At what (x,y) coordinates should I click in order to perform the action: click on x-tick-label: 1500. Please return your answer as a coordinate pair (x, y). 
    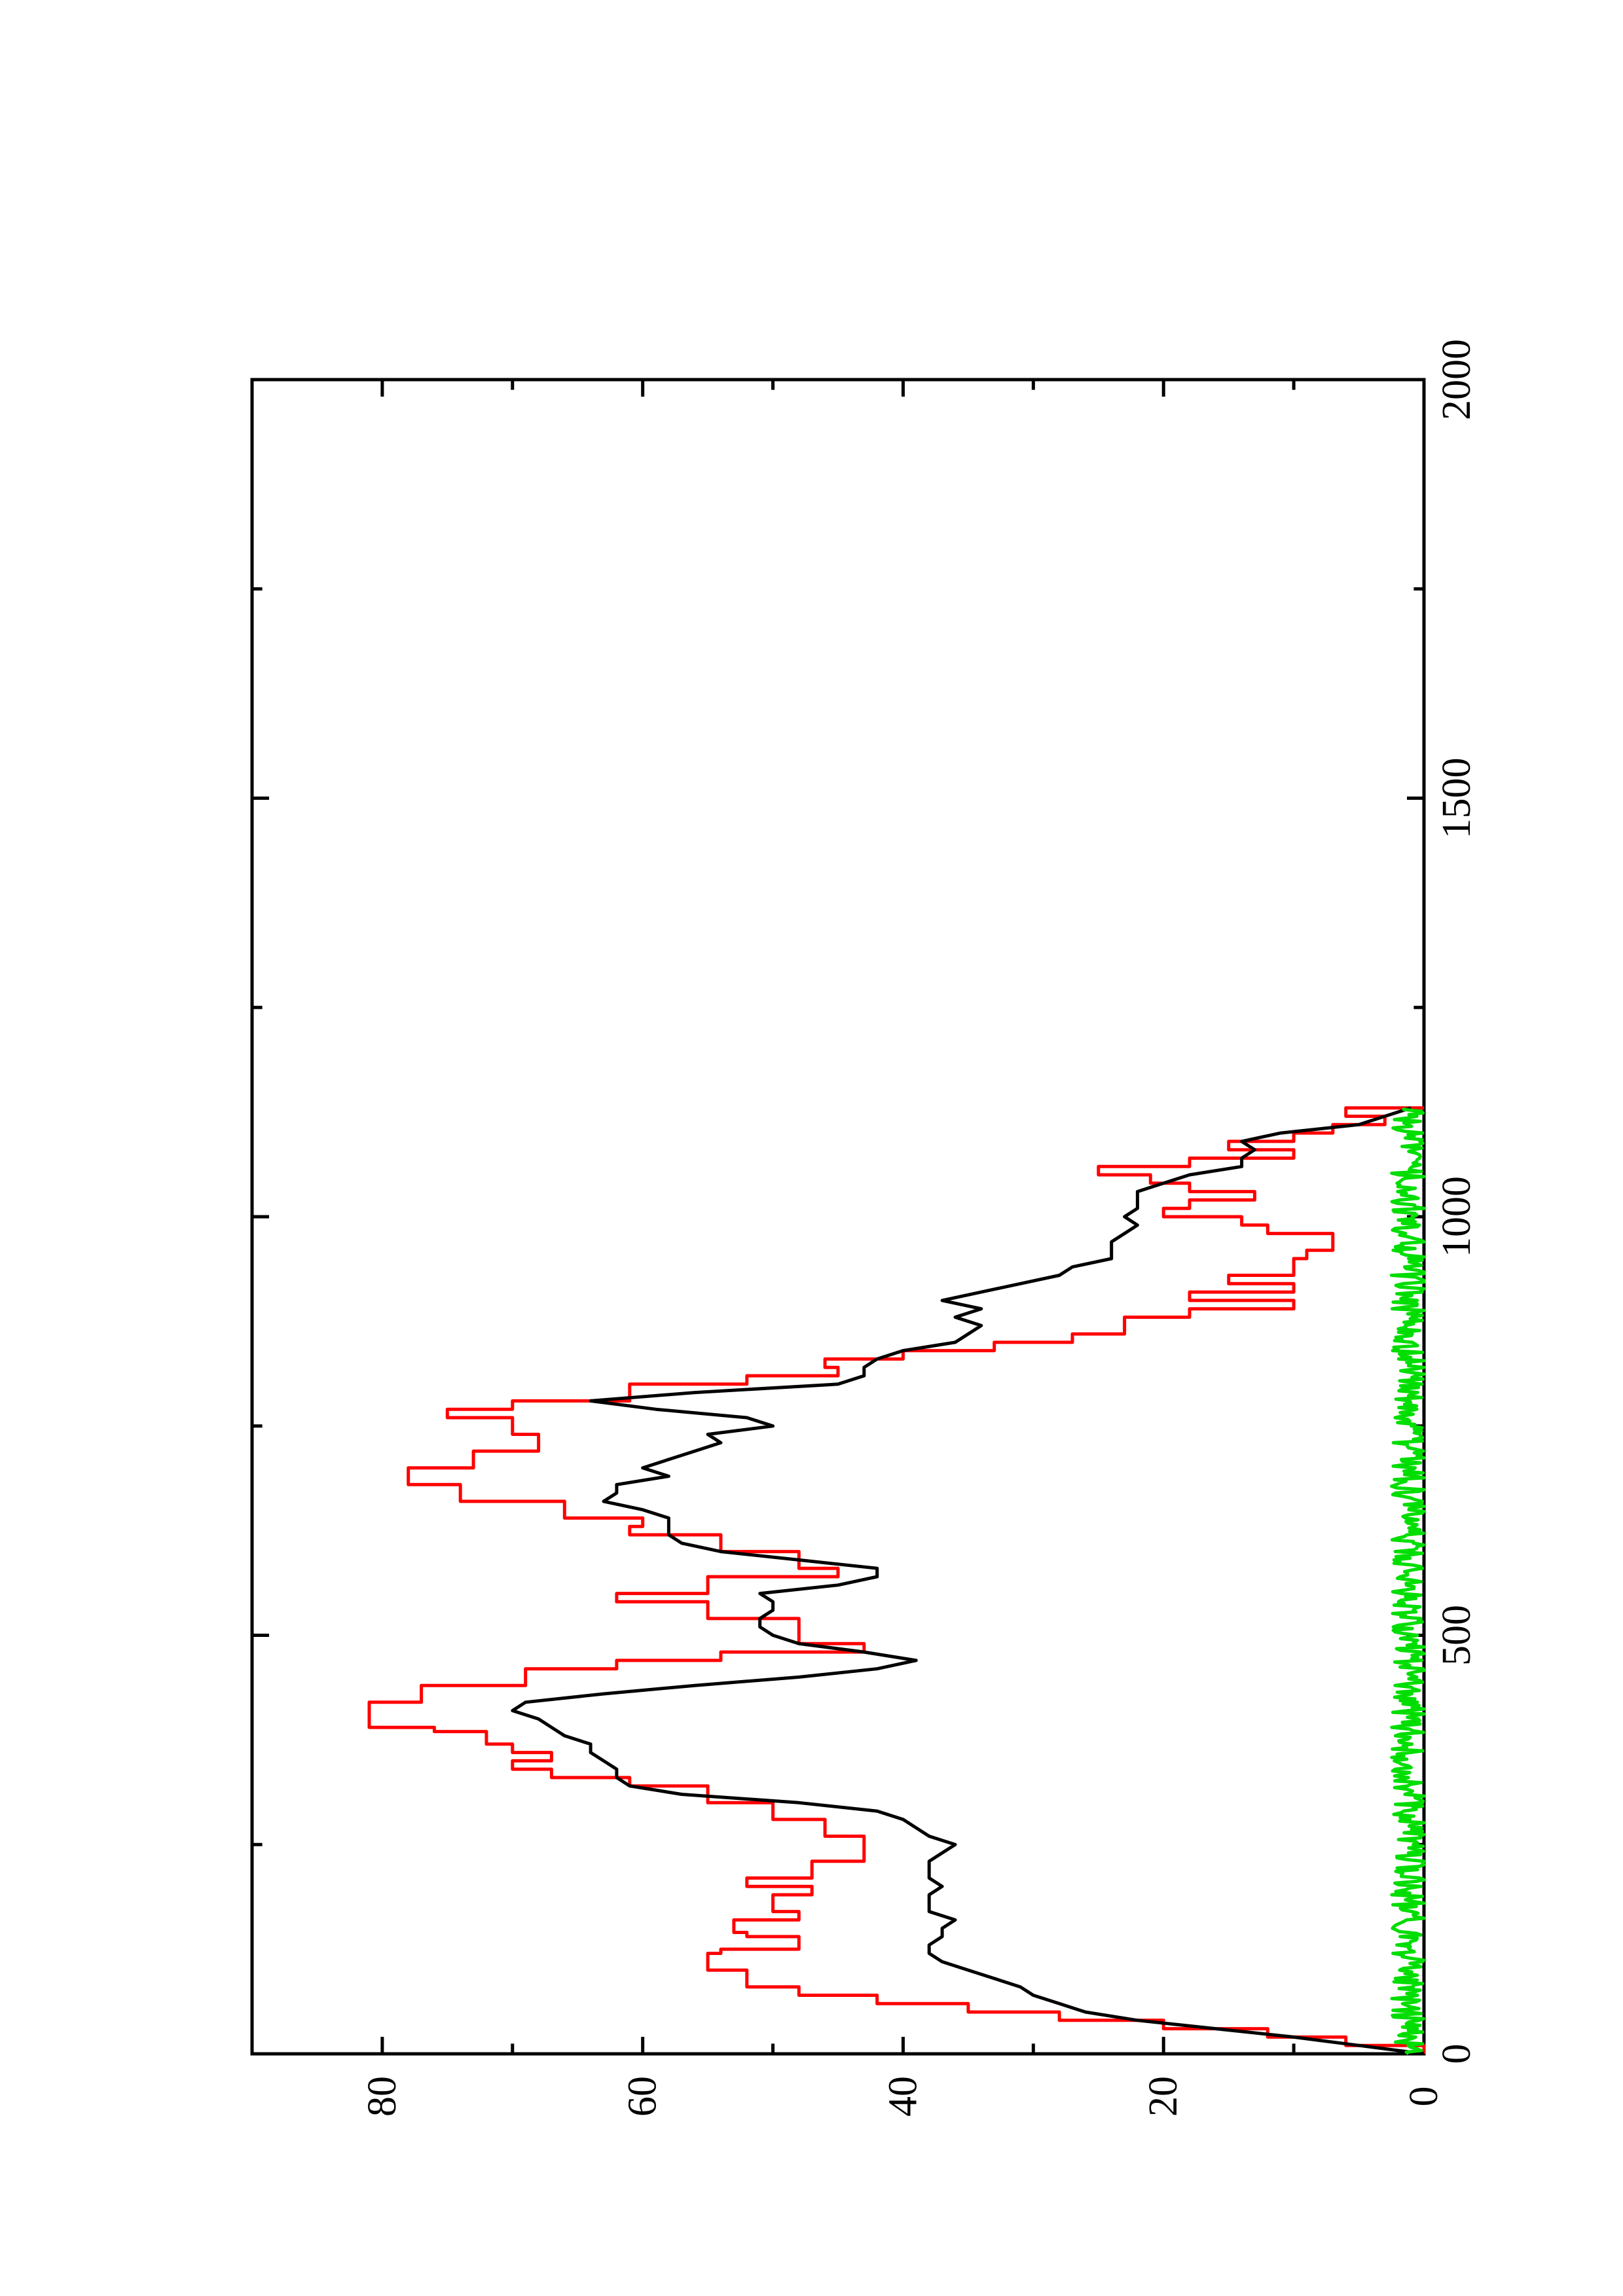
    Looking at the image, I should click on (1456, 798).